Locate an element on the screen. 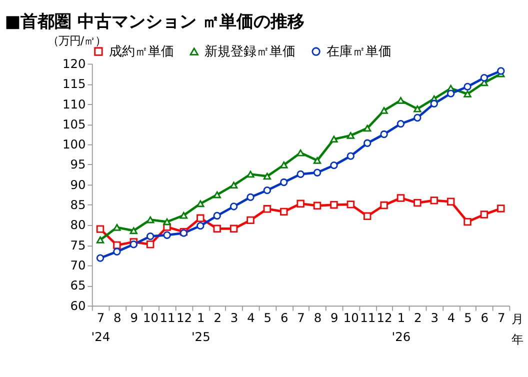 Image resolution: width=528 pixels, height=377 pixels. chart-title: ■首都圏 中古マンション ㎡単価の推移 is located at coordinates (154, 21).